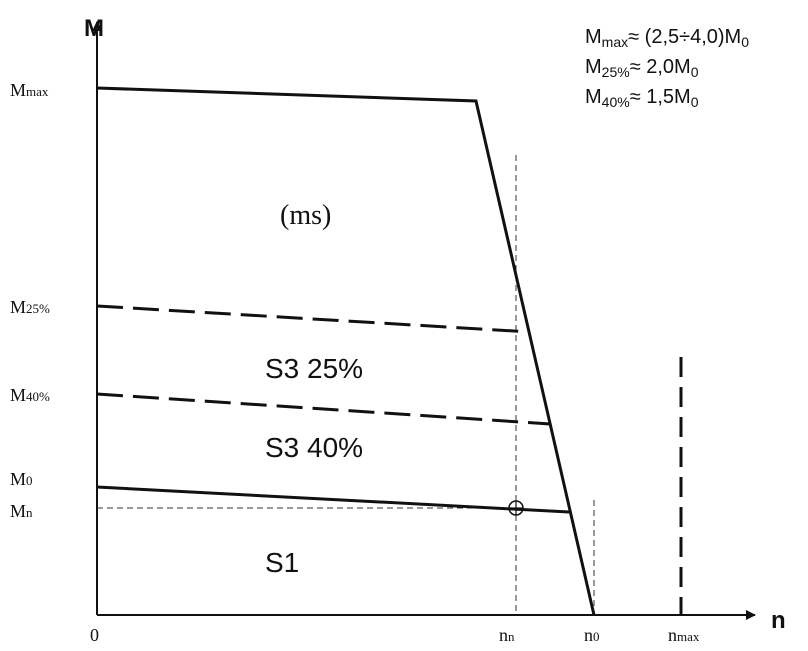 The height and width of the screenshot is (651, 808). I want to click on y-tick-mn: Mn, so click(21, 511).